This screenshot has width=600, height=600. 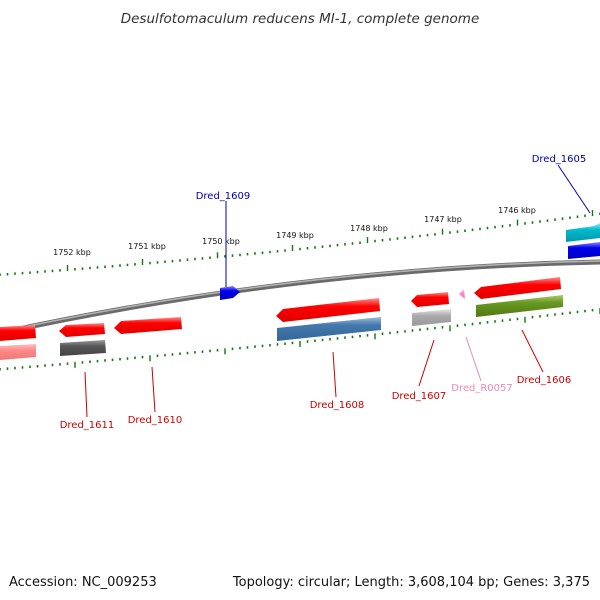 I want to click on gene-label-dred-1606: Dred_1606, so click(x=544, y=380).